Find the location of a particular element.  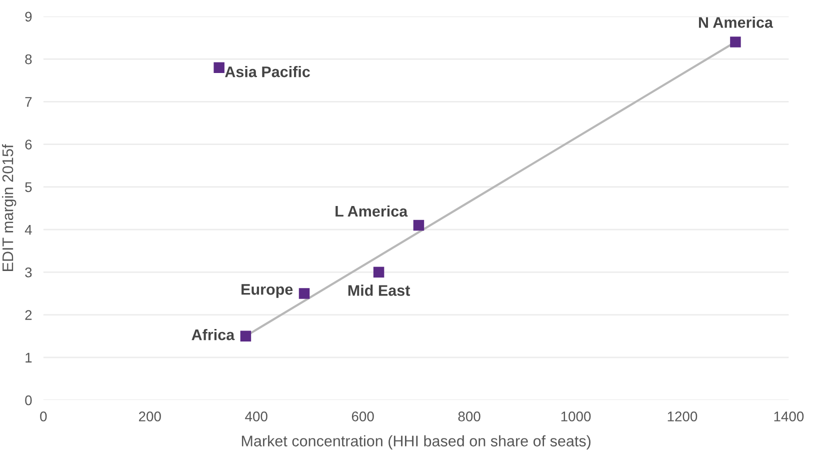

x-tick-label: 1200 is located at coordinates (683, 417).